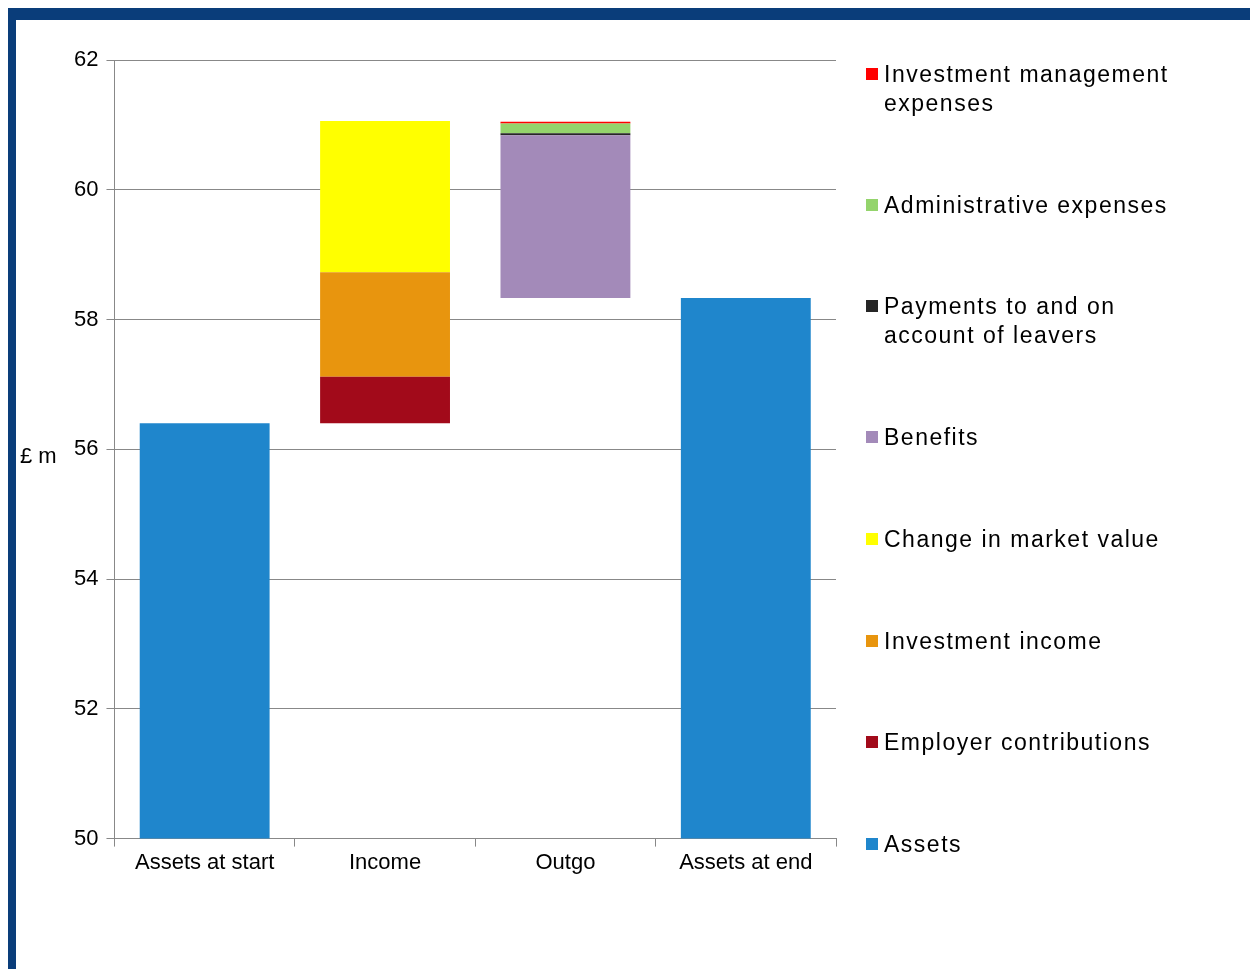  Describe the element at coordinates (86, 707) in the screenshot. I see `y-tick-label: 52` at that location.